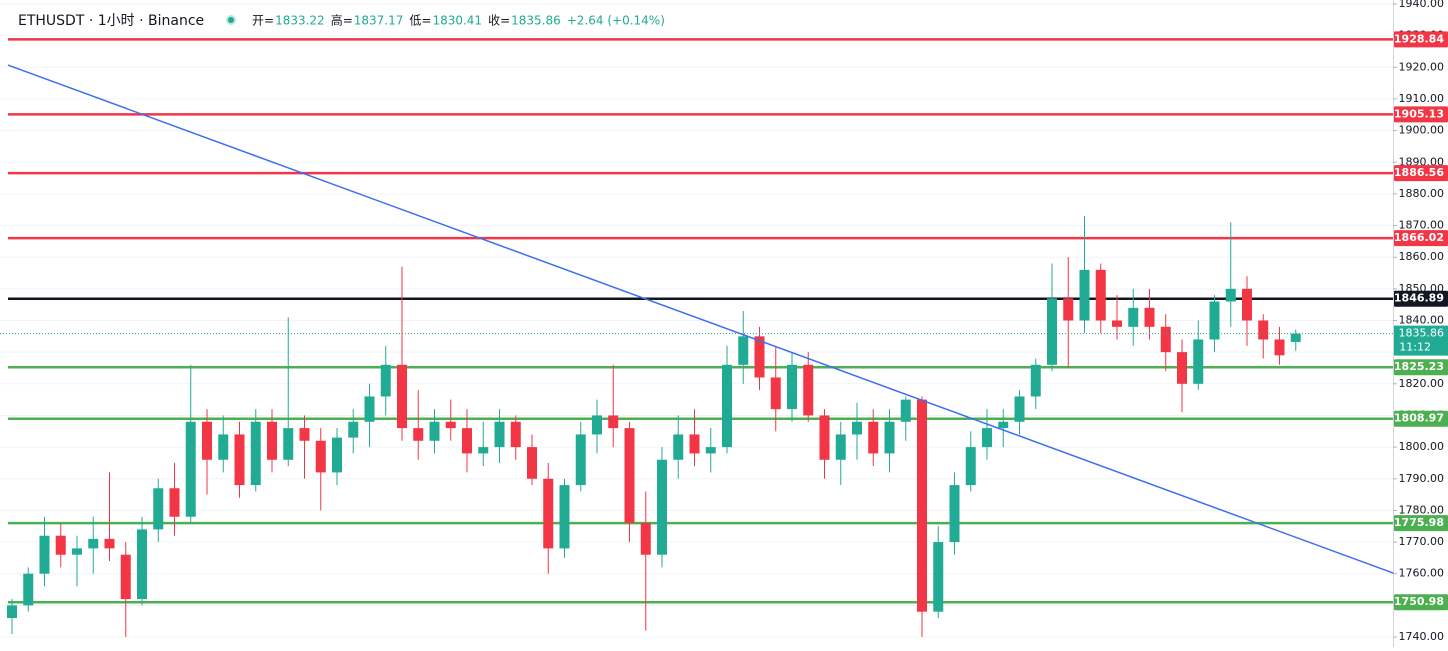 Image resolution: width=1448 pixels, height=651 pixels. I want to click on y-tick-label: 1760.00, so click(1422, 573).